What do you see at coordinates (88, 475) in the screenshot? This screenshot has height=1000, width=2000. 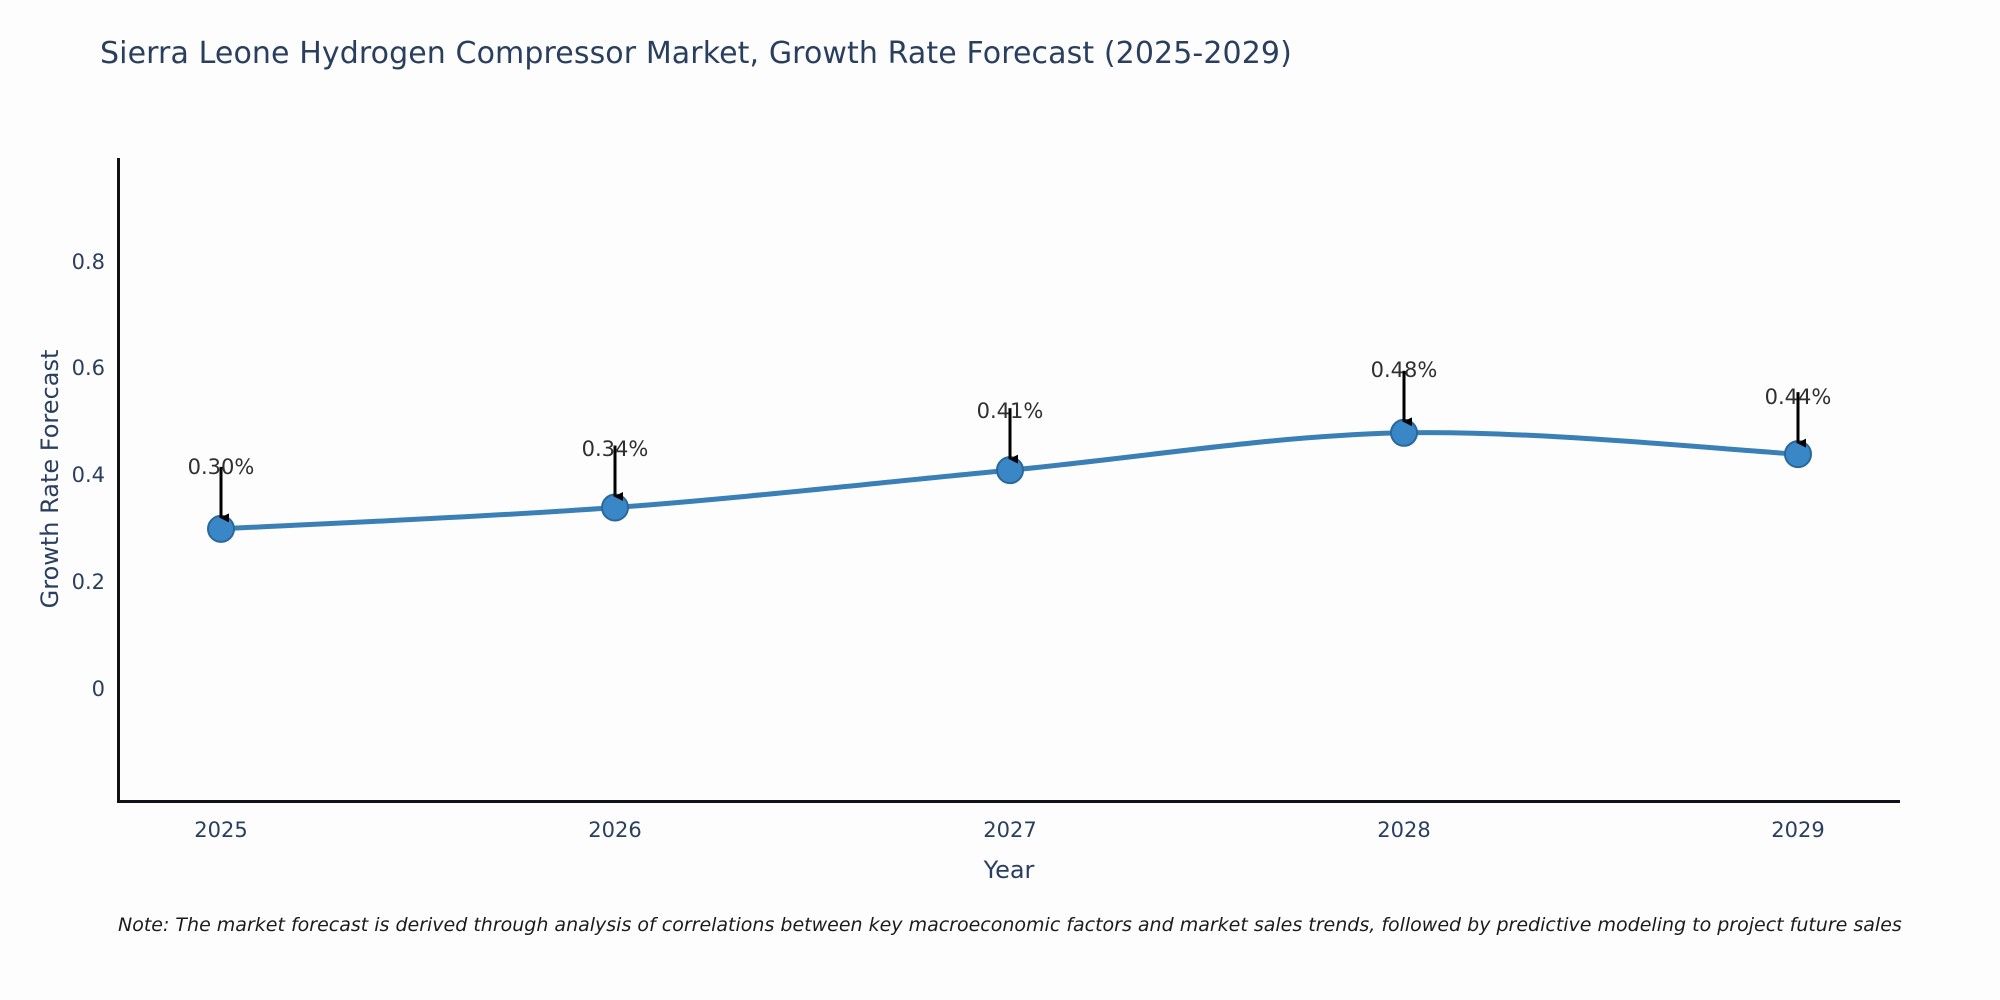 I see `y-tick-label: 0.4` at bounding box center [88, 475].